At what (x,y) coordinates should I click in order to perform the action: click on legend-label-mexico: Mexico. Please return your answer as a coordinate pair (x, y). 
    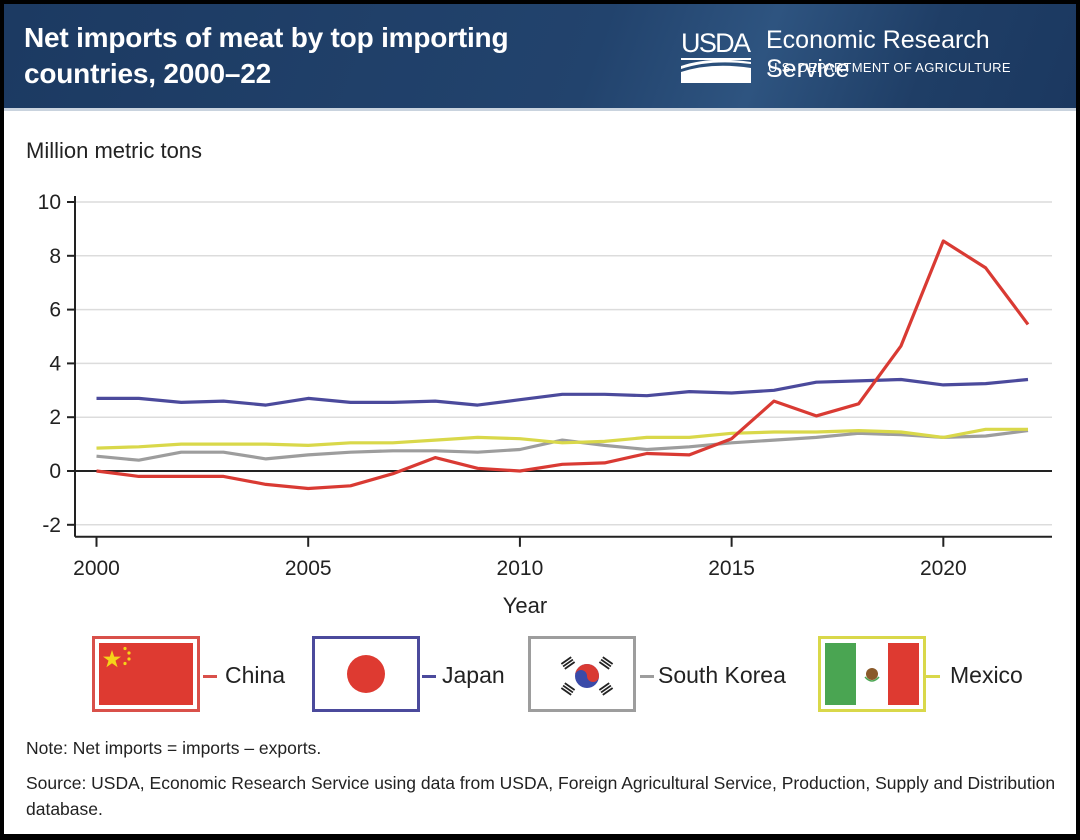
    Looking at the image, I should click on (986, 675).